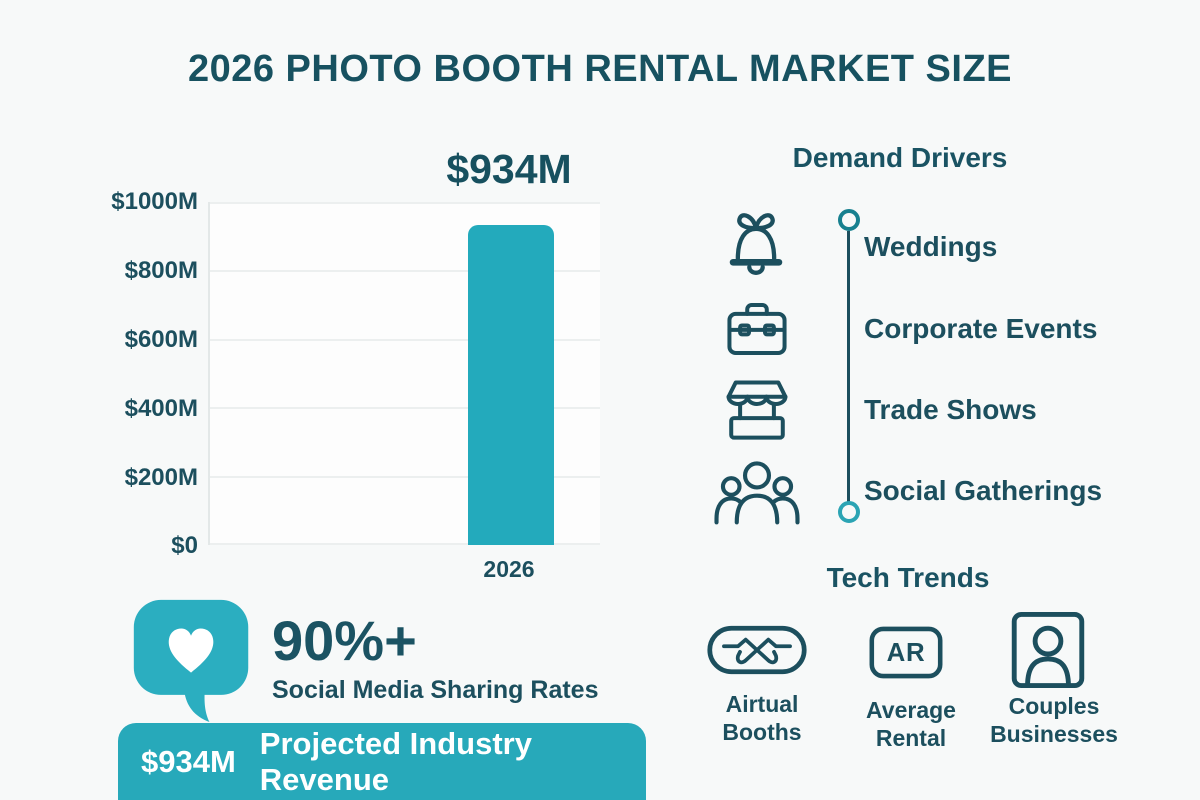 The height and width of the screenshot is (800, 1200). I want to click on x-axis-category: 2026, so click(509, 569).